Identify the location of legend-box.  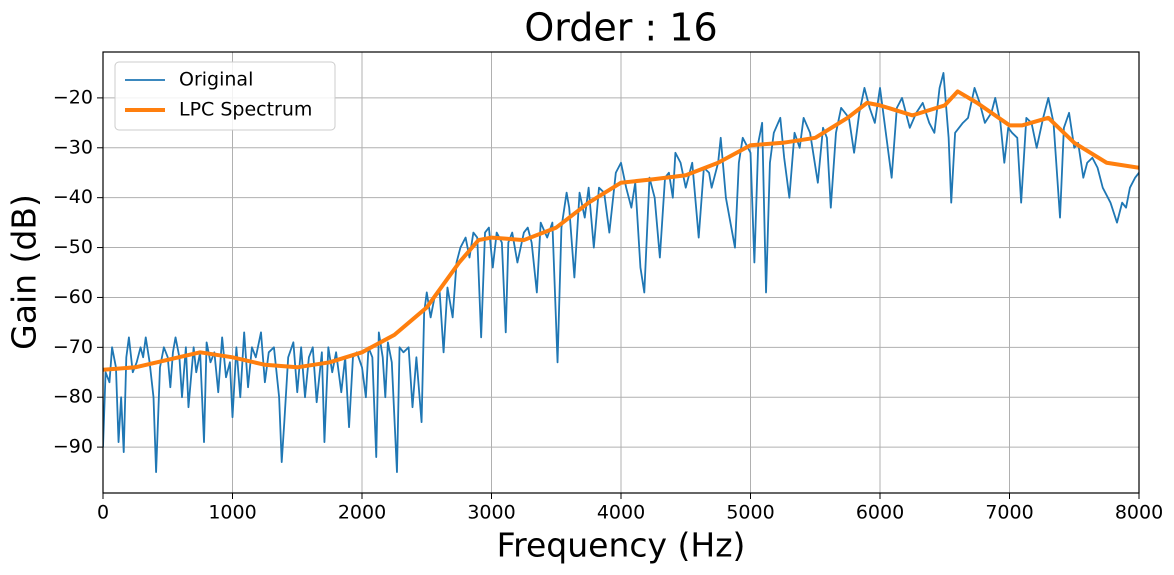
(225, 96).